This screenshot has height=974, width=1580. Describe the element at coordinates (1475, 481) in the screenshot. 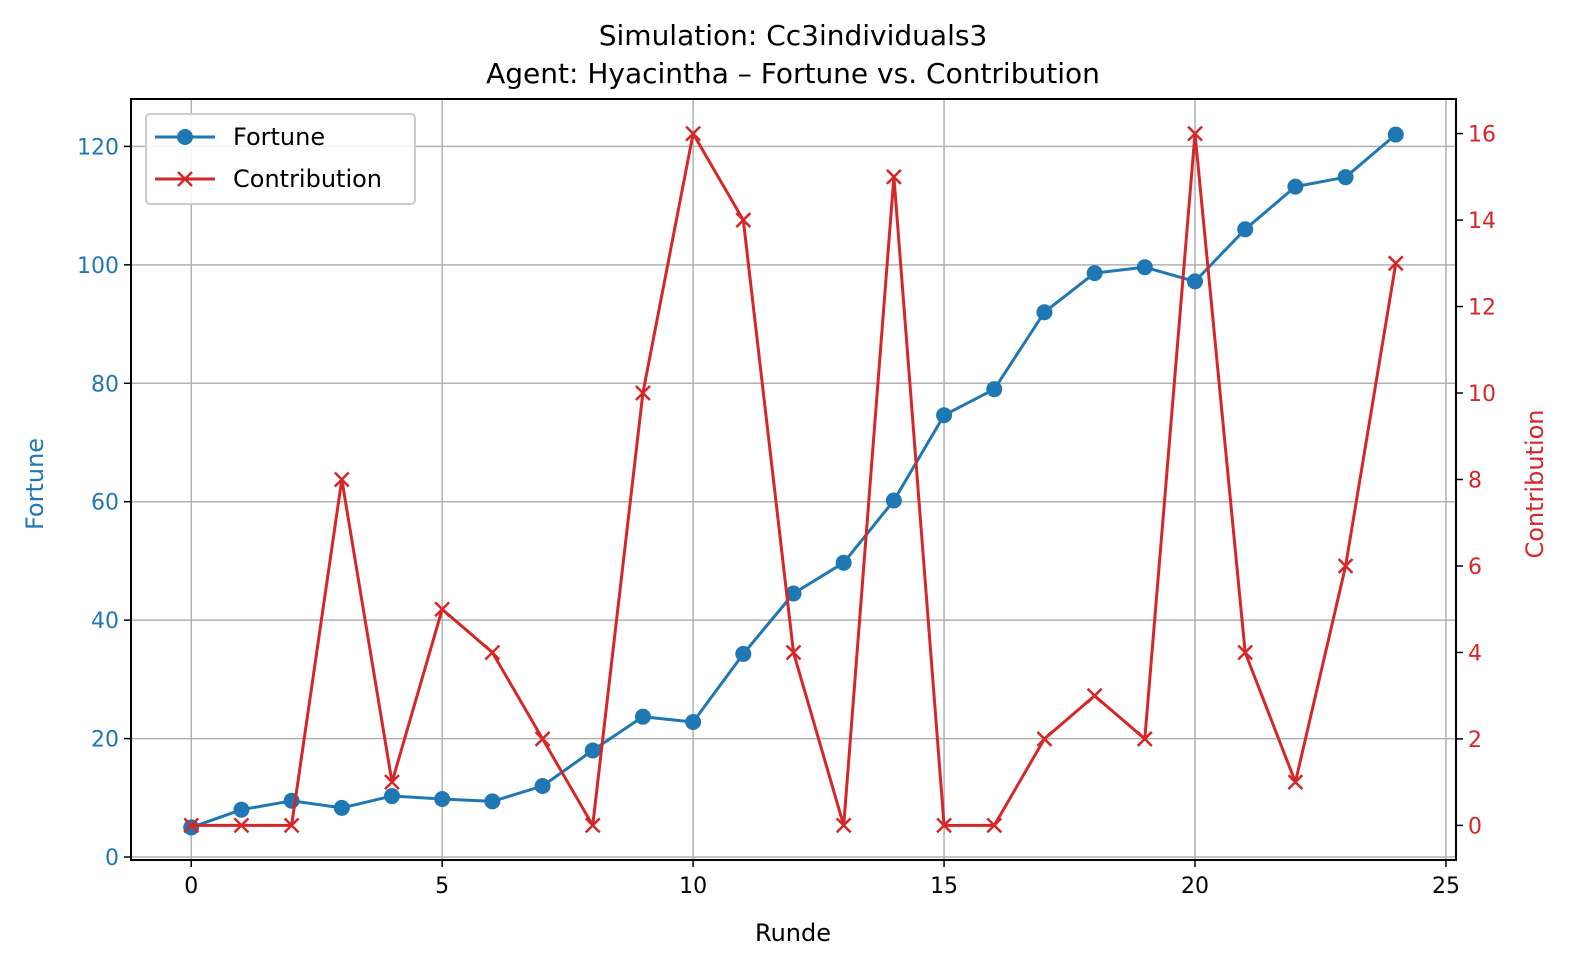

I see `y-right-tick-label: 8` at that location.